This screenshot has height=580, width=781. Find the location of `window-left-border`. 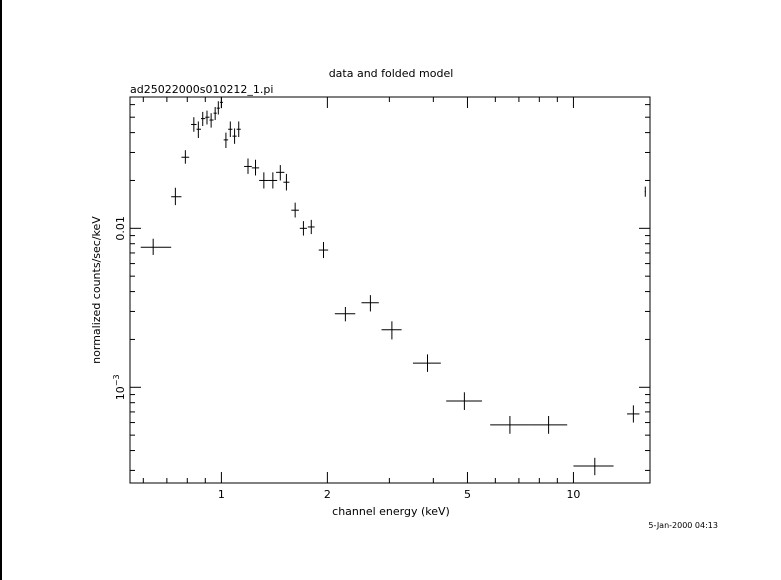

window-left-border is located at coordinates (1, 290).